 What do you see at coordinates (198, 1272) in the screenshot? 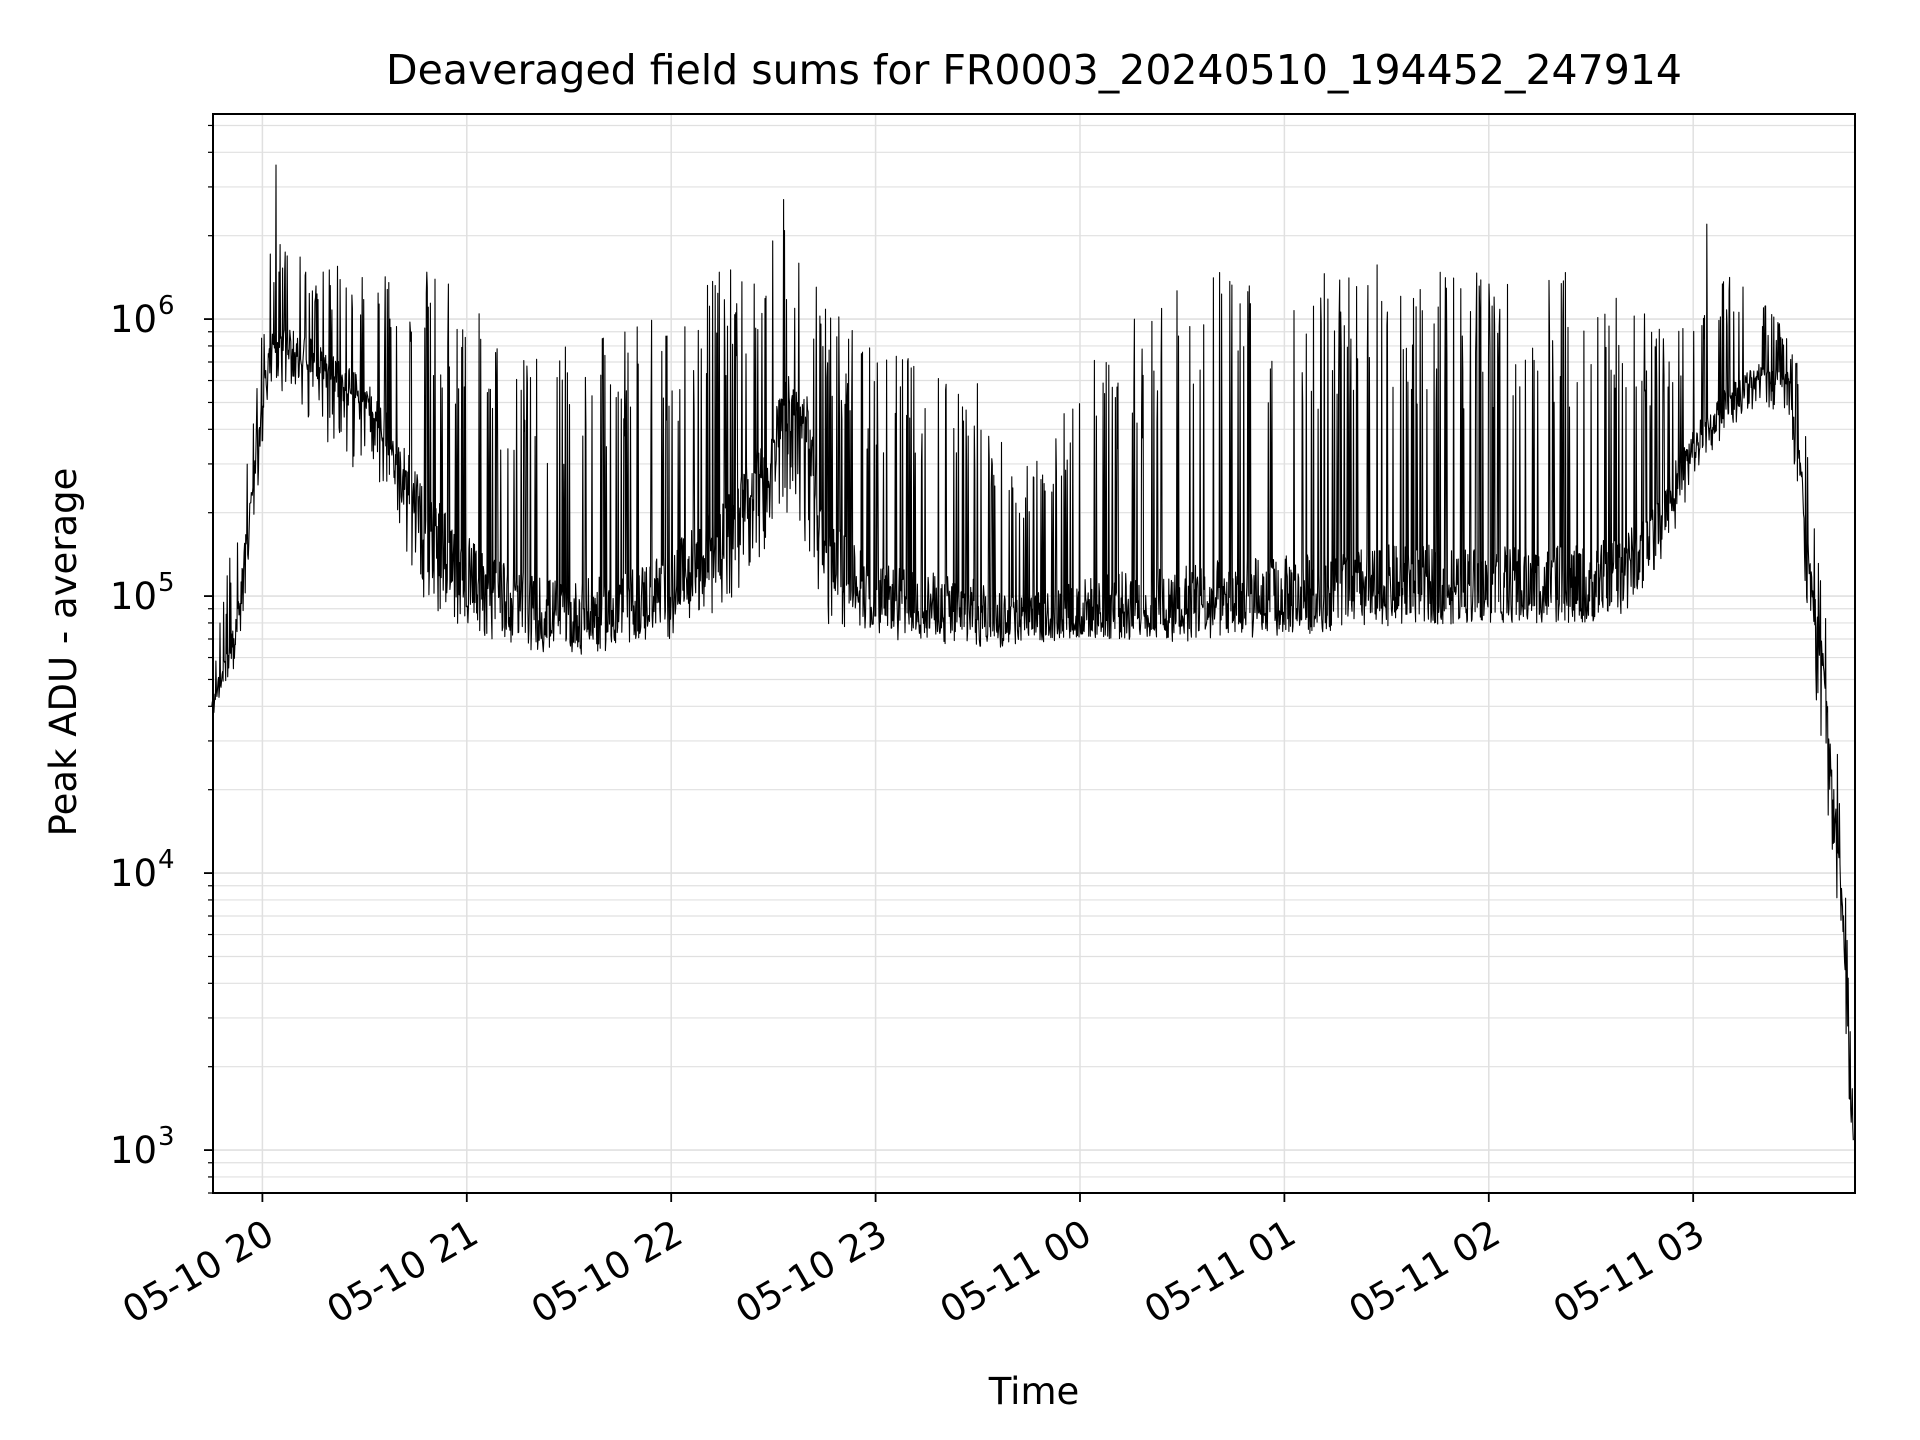
I see `x-tick-label: 05-10 20` at bounding box center [198, 1272].